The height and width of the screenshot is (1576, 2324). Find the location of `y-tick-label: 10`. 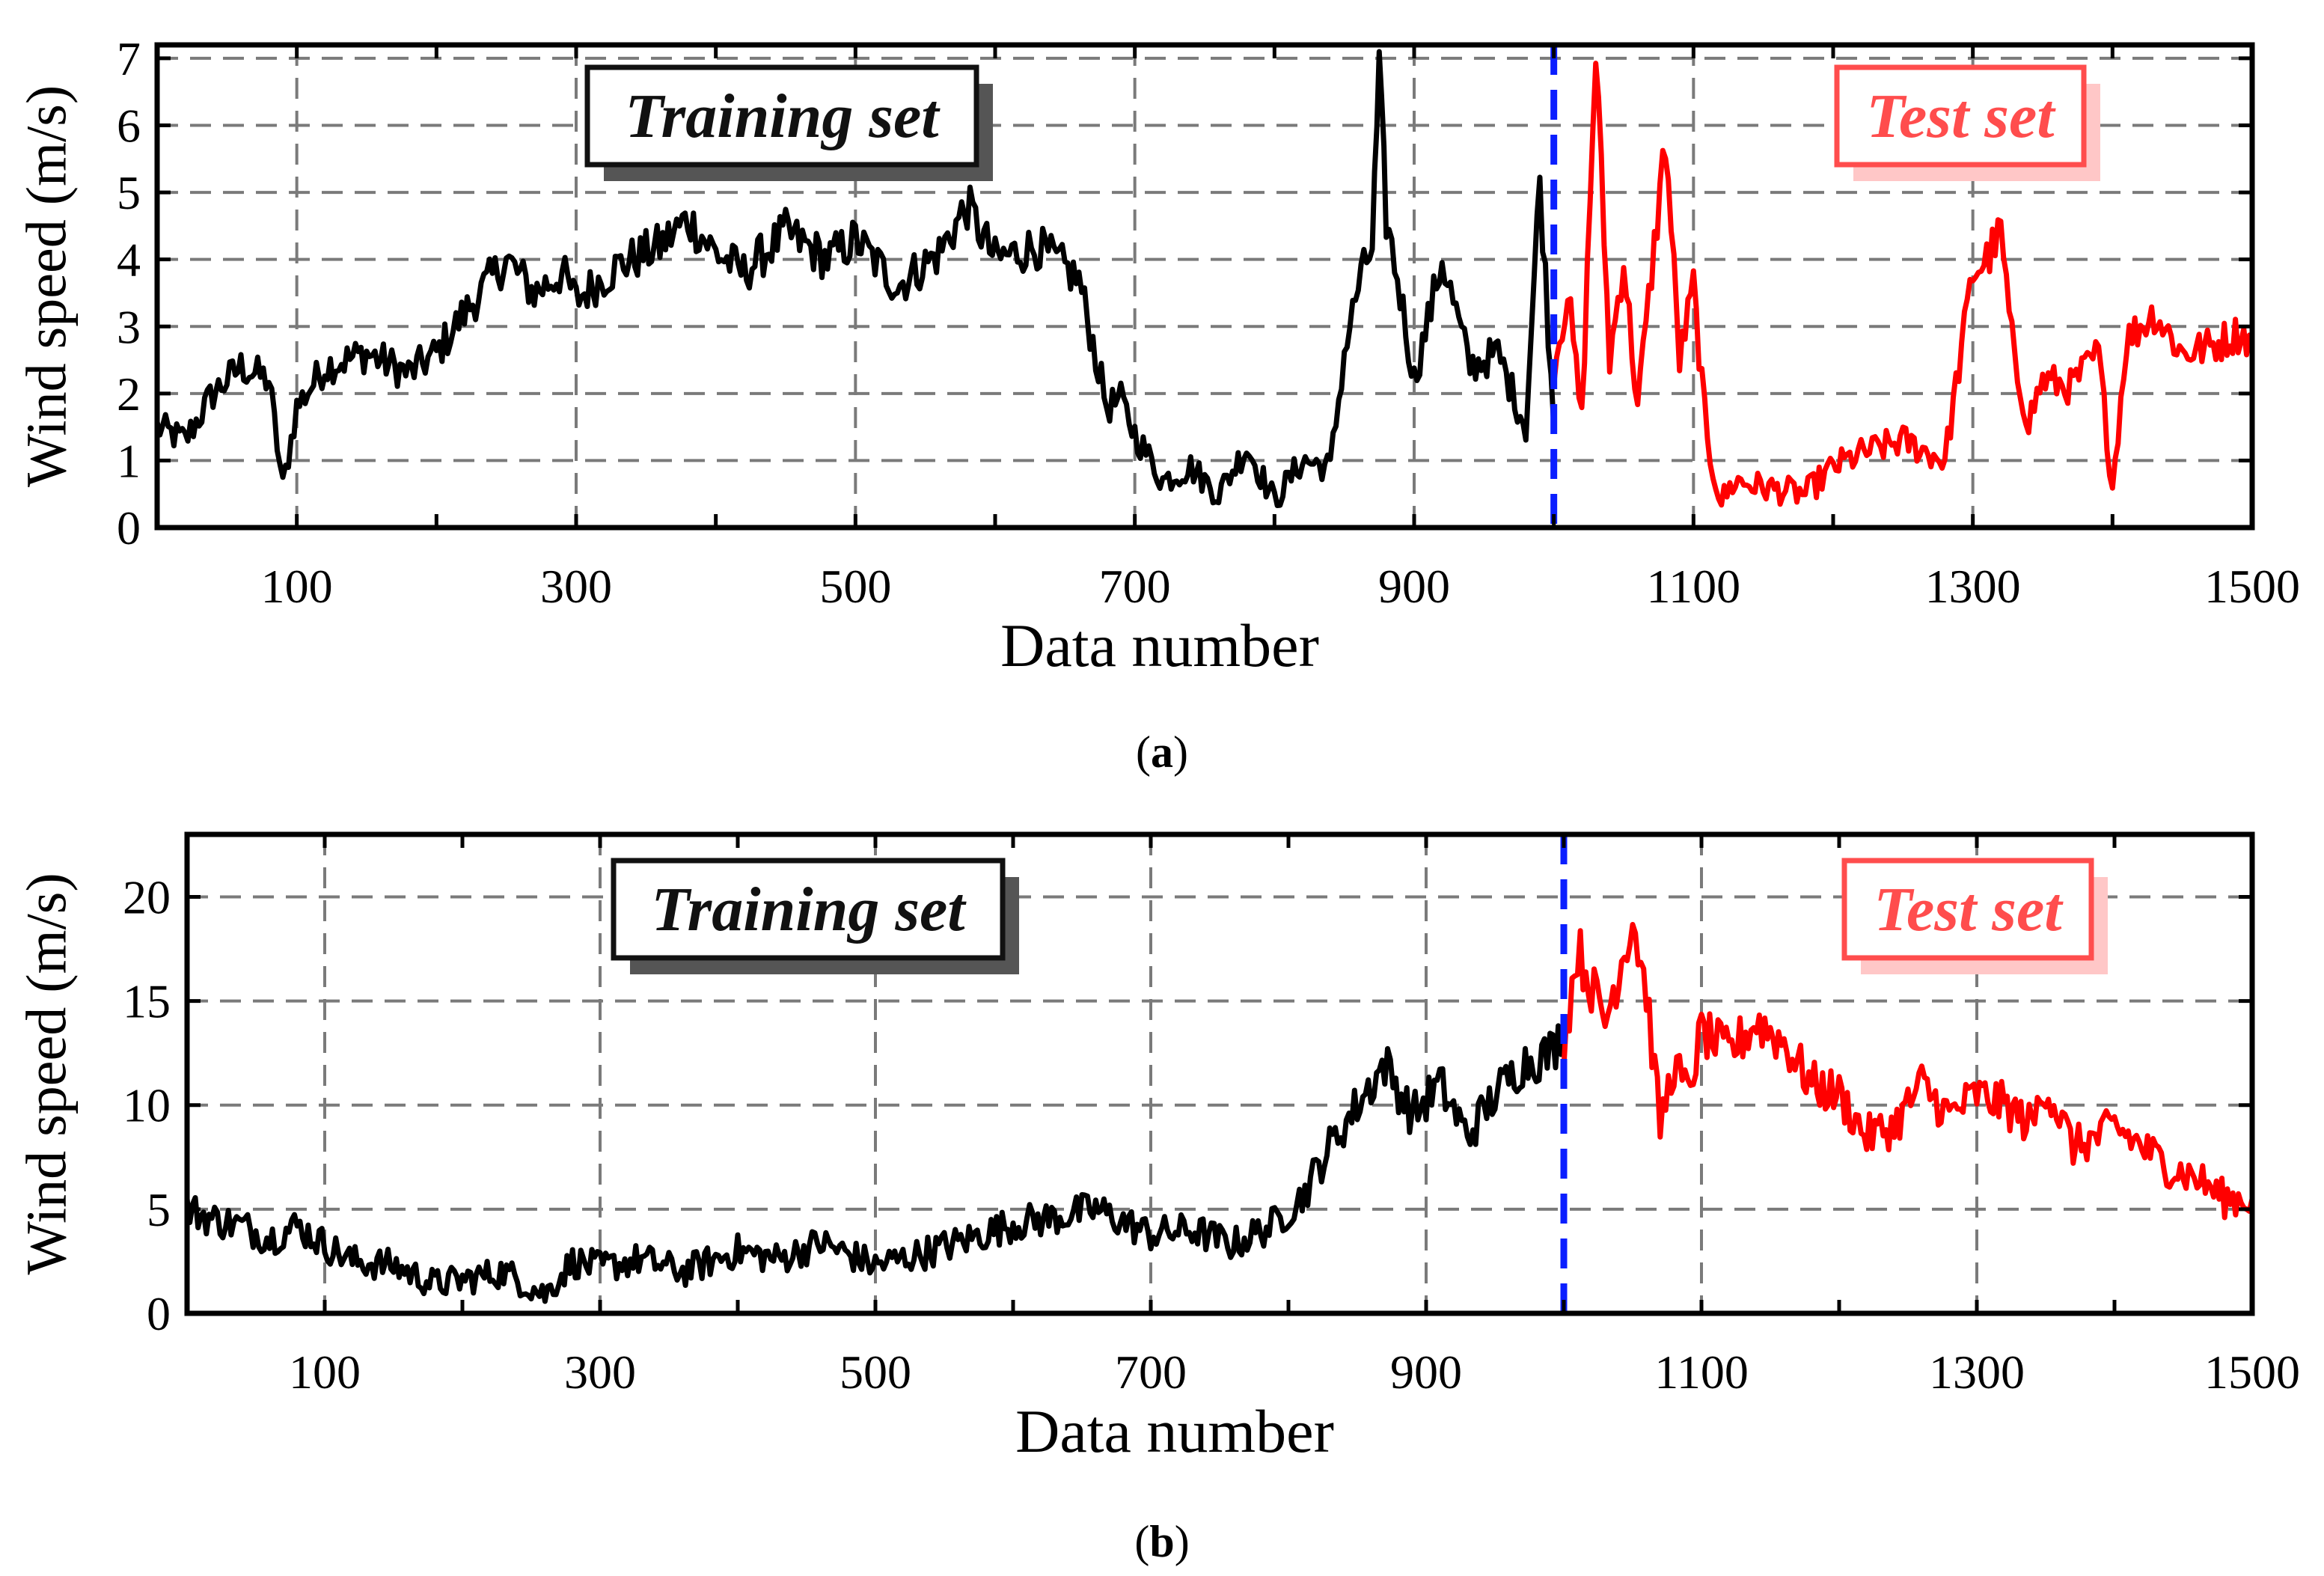

y-tick-label: 10 is located at coordinates (147, 1105).